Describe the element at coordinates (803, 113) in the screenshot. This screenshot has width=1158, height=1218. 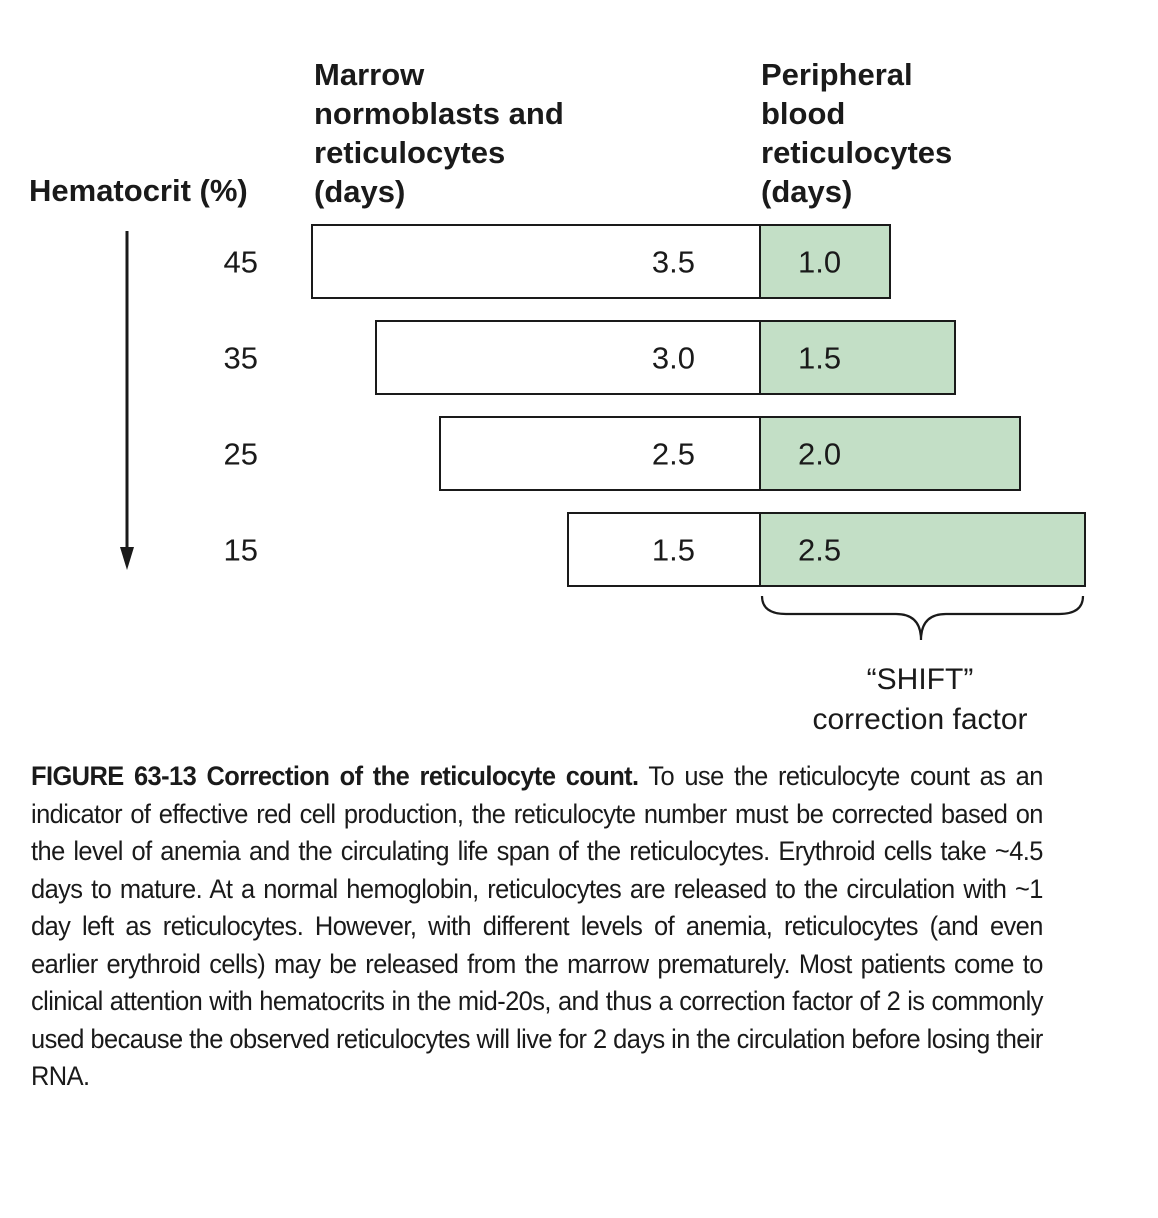
I see `peripheral-header-line: blood` at that location.